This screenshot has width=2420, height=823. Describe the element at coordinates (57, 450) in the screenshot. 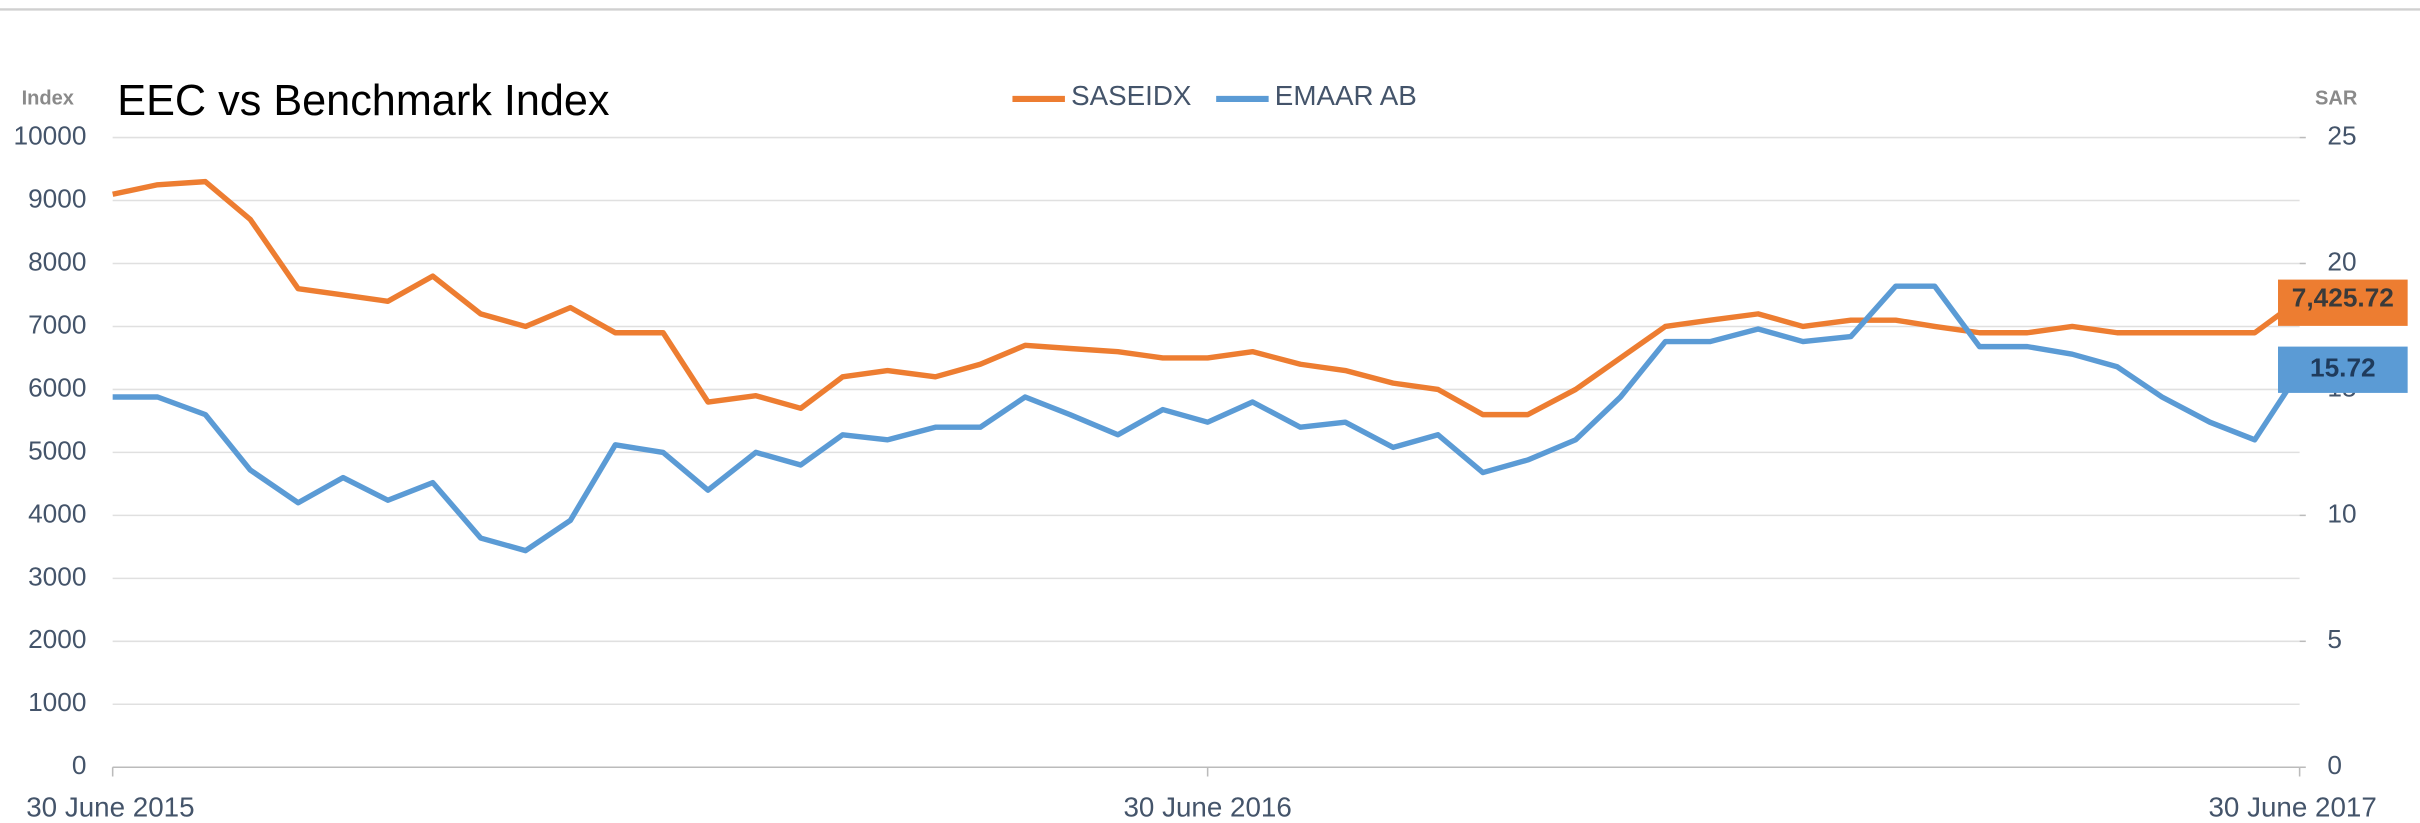

I see `y-tick-label: 5000` at that location.